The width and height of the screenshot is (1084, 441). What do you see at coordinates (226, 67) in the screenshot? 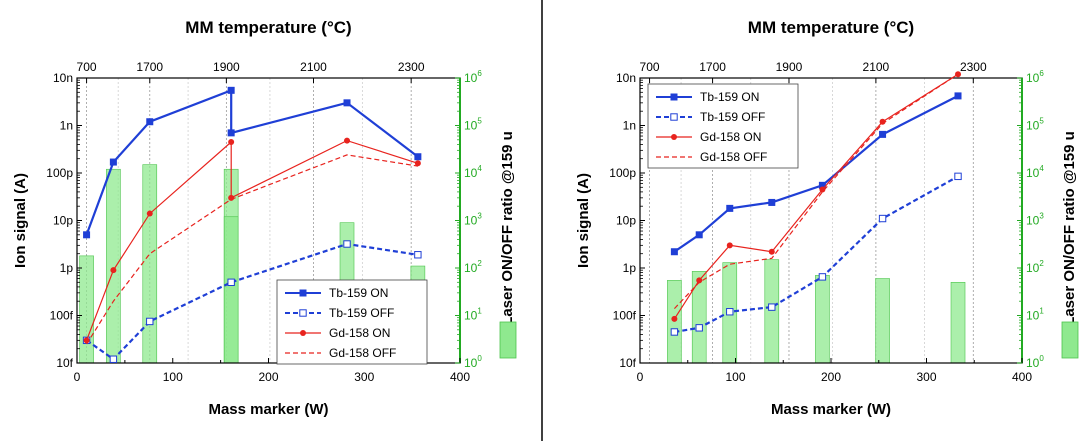
I see `top-tick-label: 1900` at bounding box center [226, 67].